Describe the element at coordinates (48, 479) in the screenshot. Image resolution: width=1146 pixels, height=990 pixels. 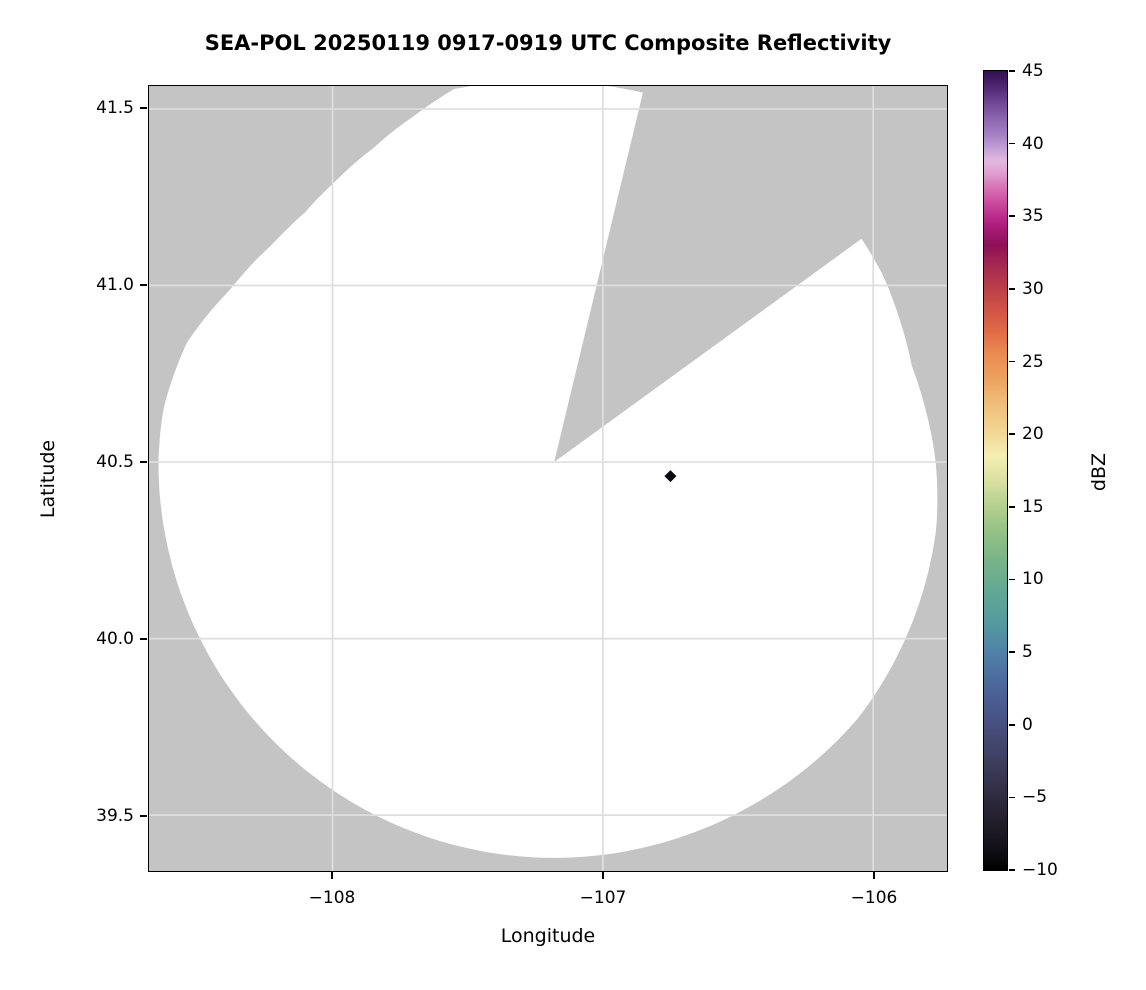
I see `y-axis-label: Latitude` at that location.